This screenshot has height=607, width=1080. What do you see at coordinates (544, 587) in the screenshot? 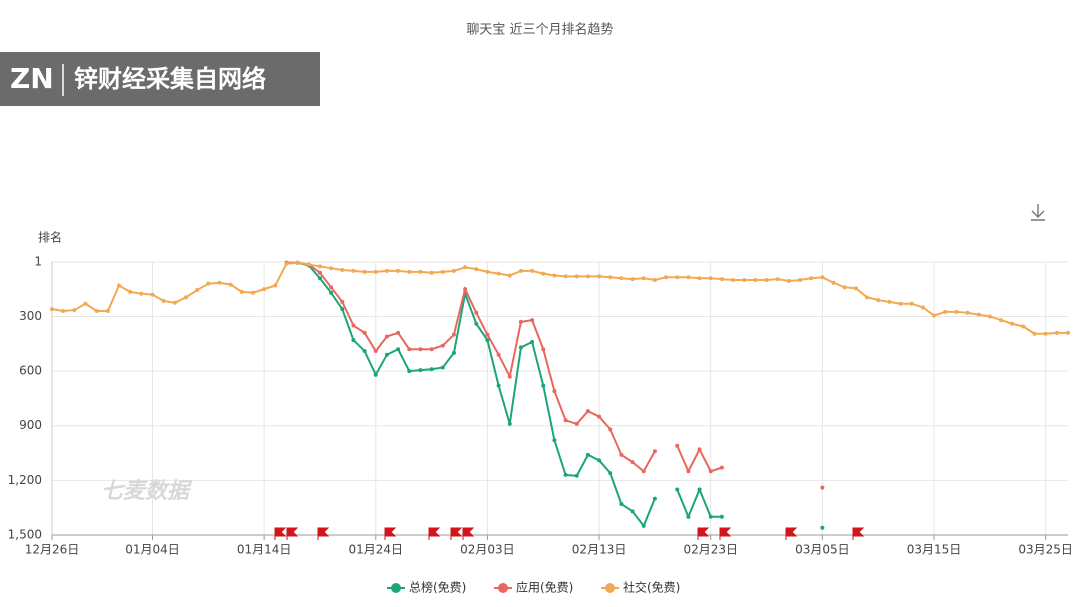
I see `legend-label: 应用(免费)` at bounding box center [544, 587].